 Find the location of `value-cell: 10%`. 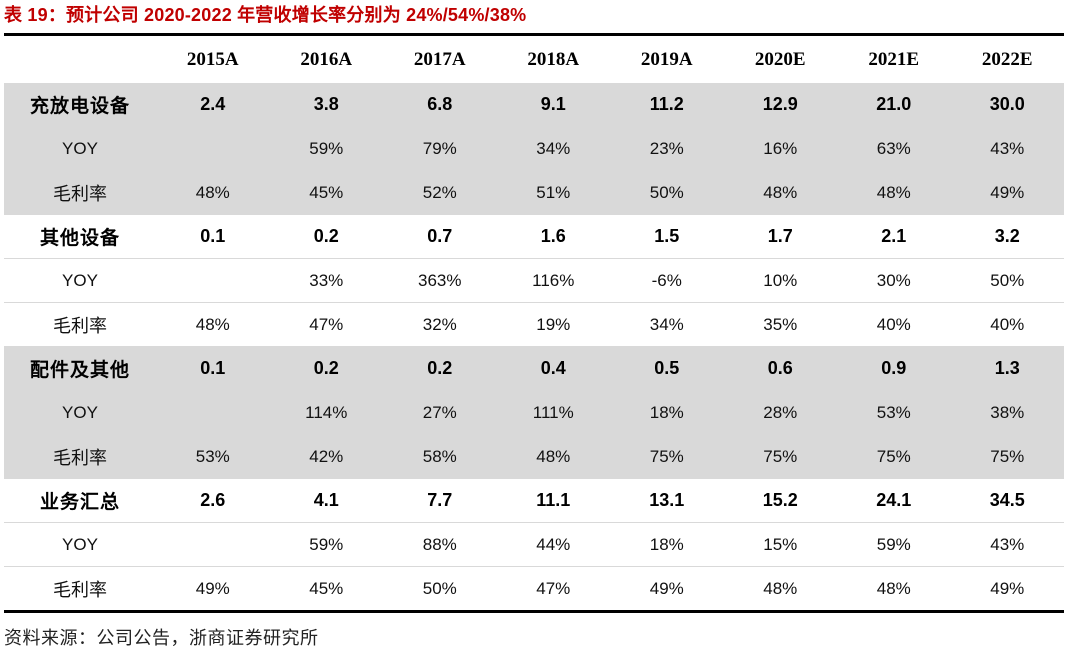

value-cell: 10% is located at coordinates (780, 280).